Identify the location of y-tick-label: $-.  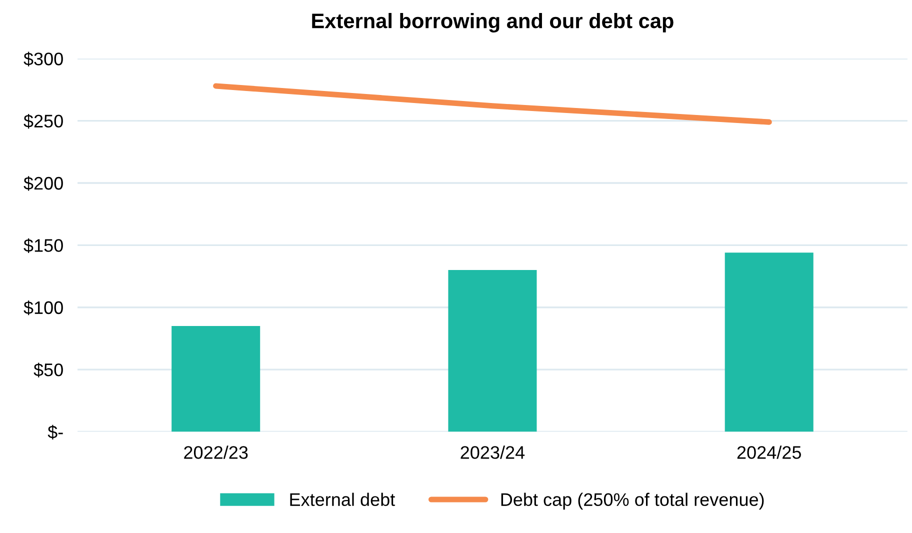
(55, 432).